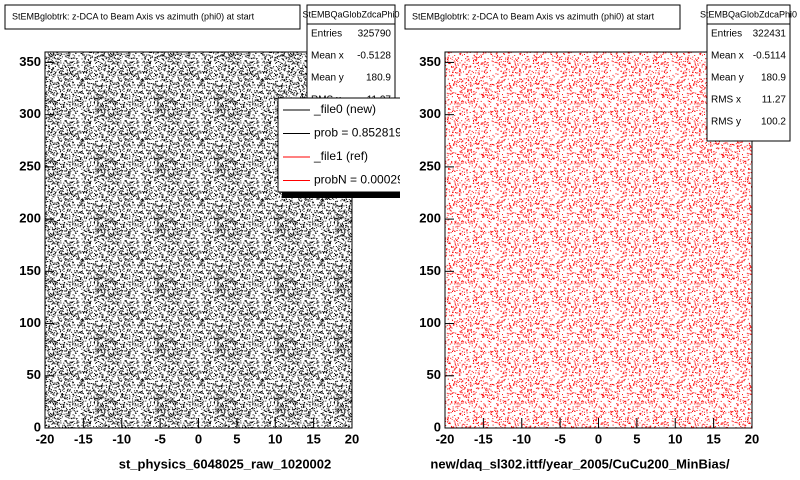 Image resolution: width=800 pixels, height=480 pixels. I want to click on legend-label: _file1 (ref), so click(340, 156).